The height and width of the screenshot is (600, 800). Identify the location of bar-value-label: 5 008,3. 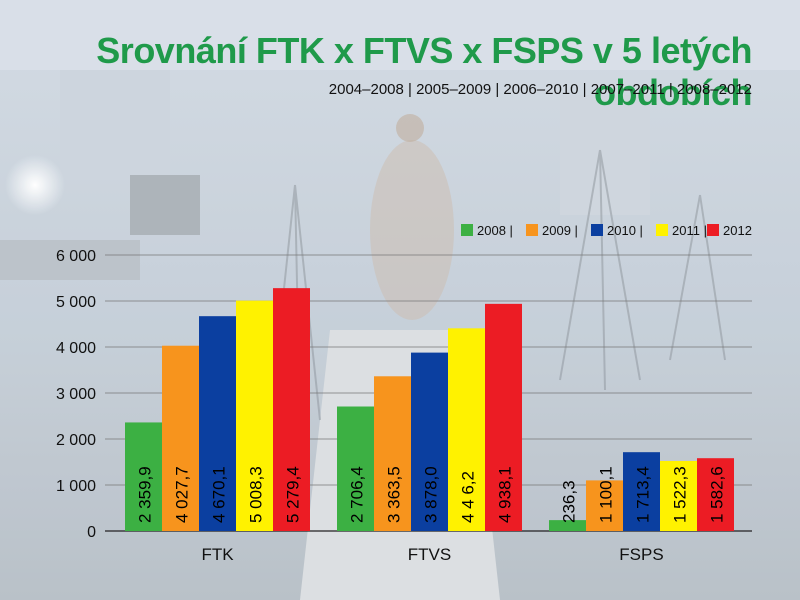
(256, 494).